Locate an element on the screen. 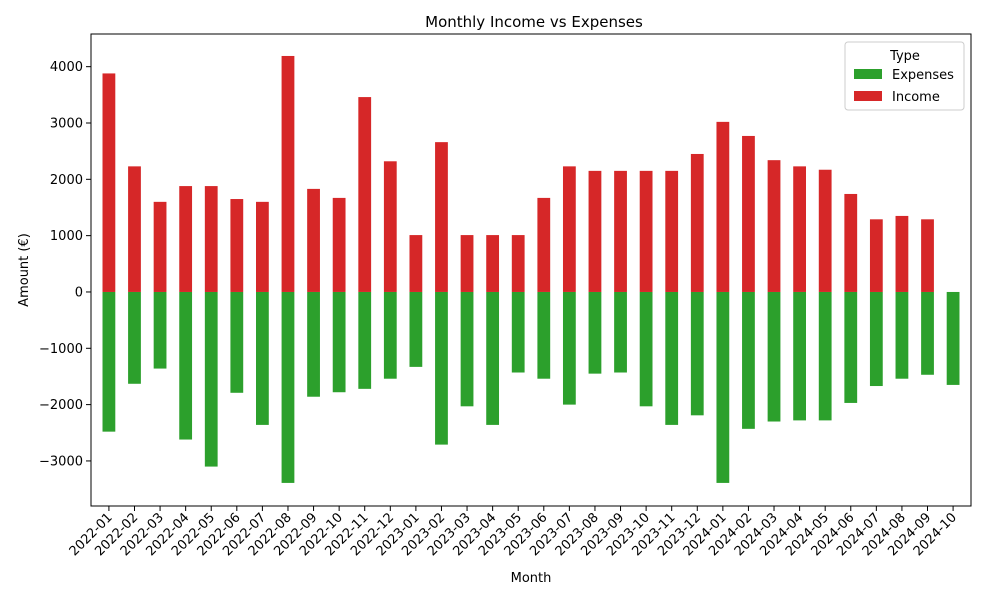  chart-title: Monthly Income vs Expenses is located at coordinates (534, 22).